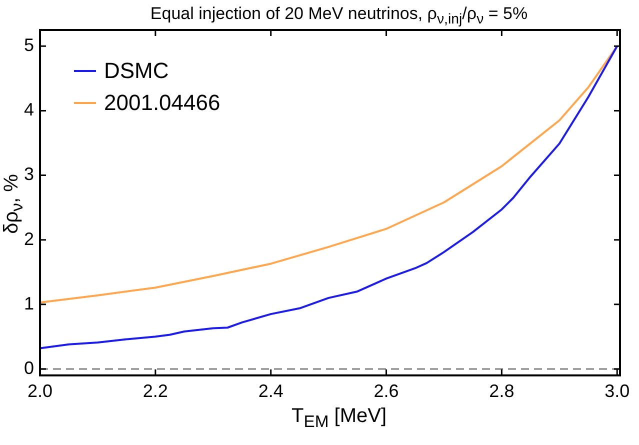  What do you see at coordinates (29, 303) in the screenshot?
I see `y-tick-label: 1` at bounding box center [29, 303].